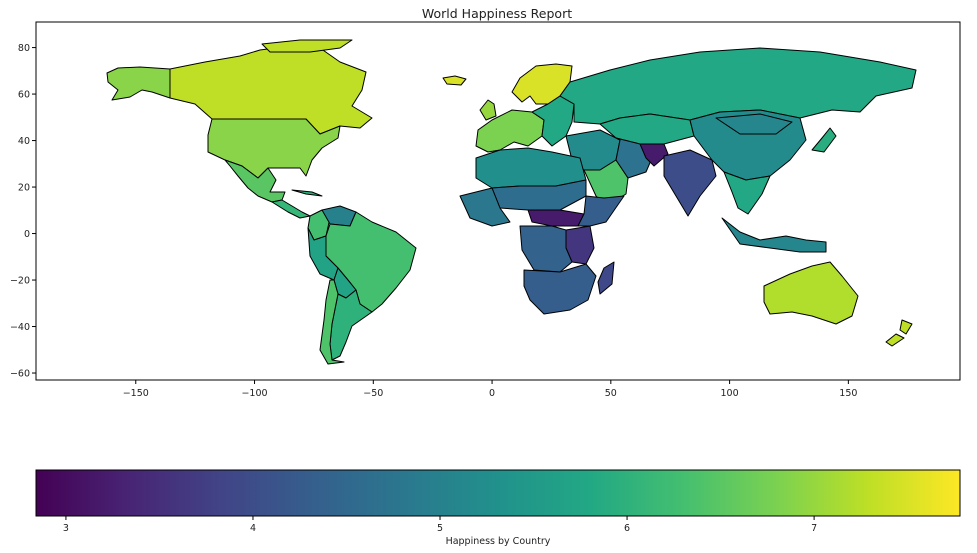  I want to click on x-tick-label: −100, so click(254, 393).